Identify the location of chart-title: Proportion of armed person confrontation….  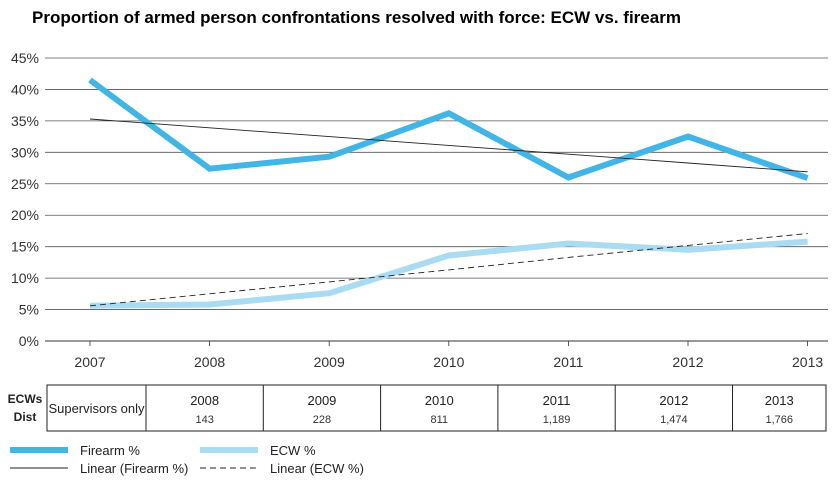
(356, 17).